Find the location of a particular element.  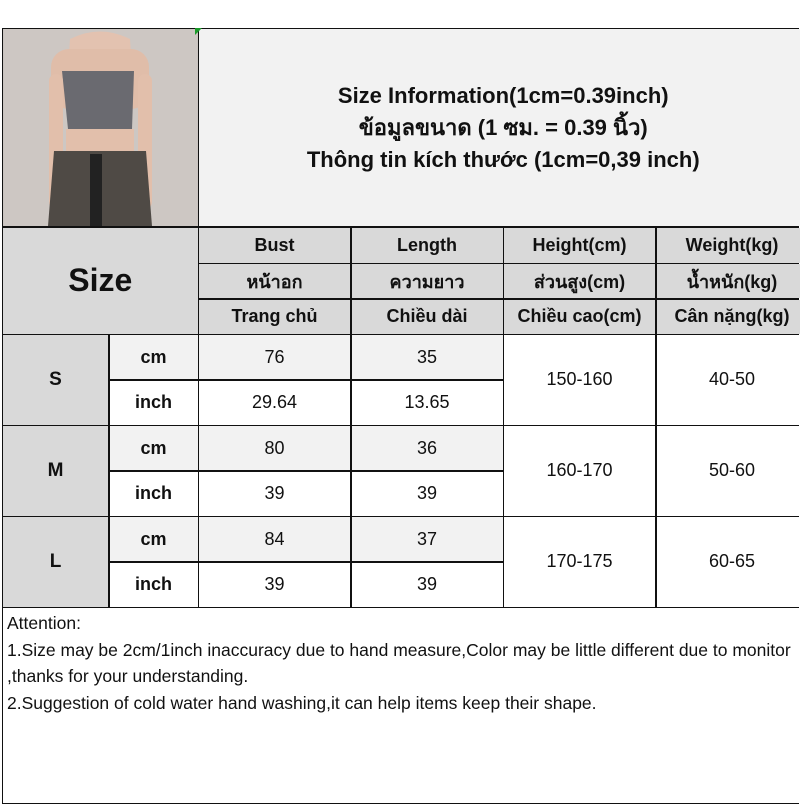

size-header: Size is located at coordinates (100, 281).